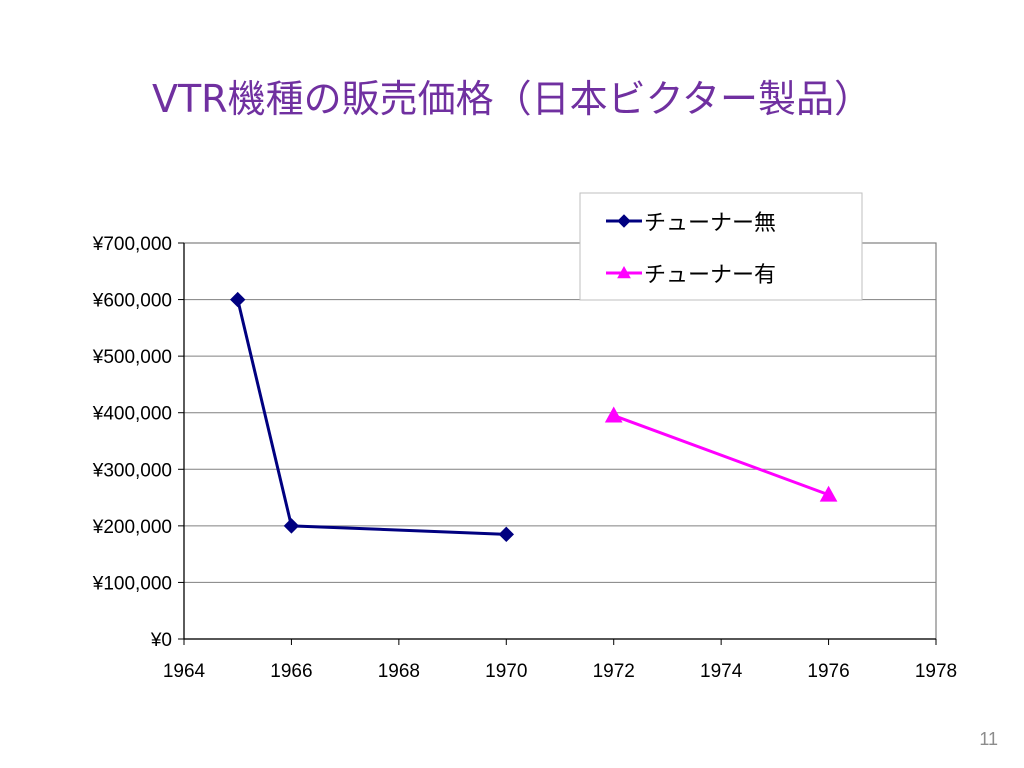 This screenshot has height=768, width=1024. I want to click on legend-item: チューナー有, so click(691, 275).